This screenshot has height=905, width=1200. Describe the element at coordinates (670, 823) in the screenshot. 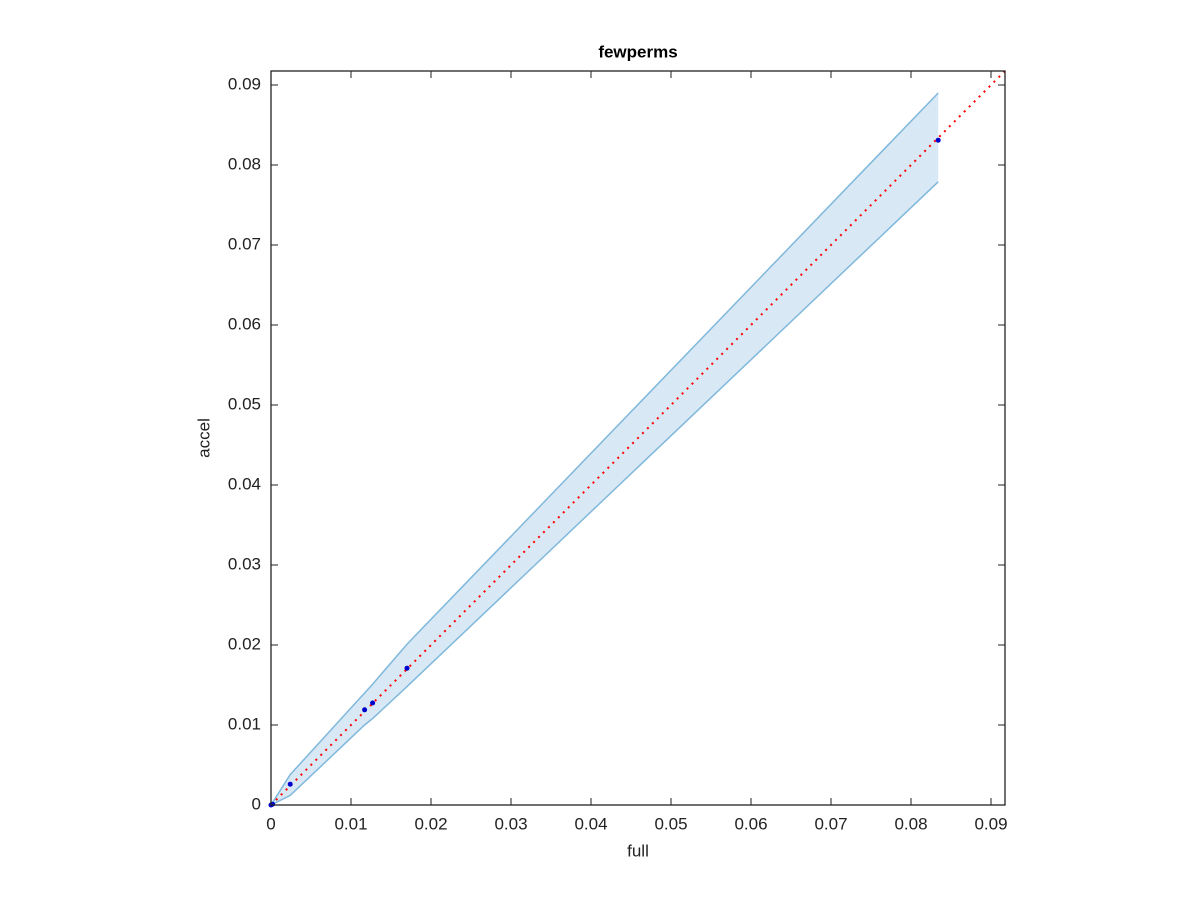

I see `x-tick-label: 0.05` at that location.